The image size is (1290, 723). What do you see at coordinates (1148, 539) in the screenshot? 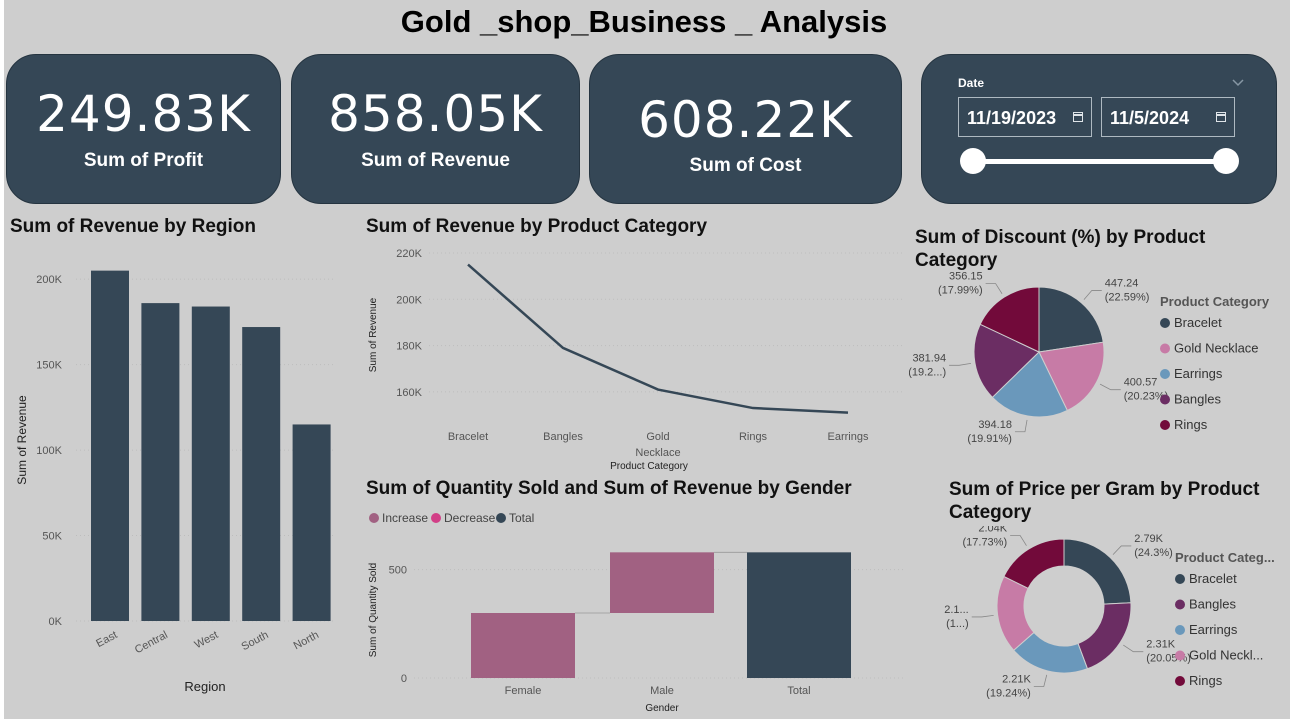
I see `slice-value-label: 2.79K` at bounding box center [1148, 539].